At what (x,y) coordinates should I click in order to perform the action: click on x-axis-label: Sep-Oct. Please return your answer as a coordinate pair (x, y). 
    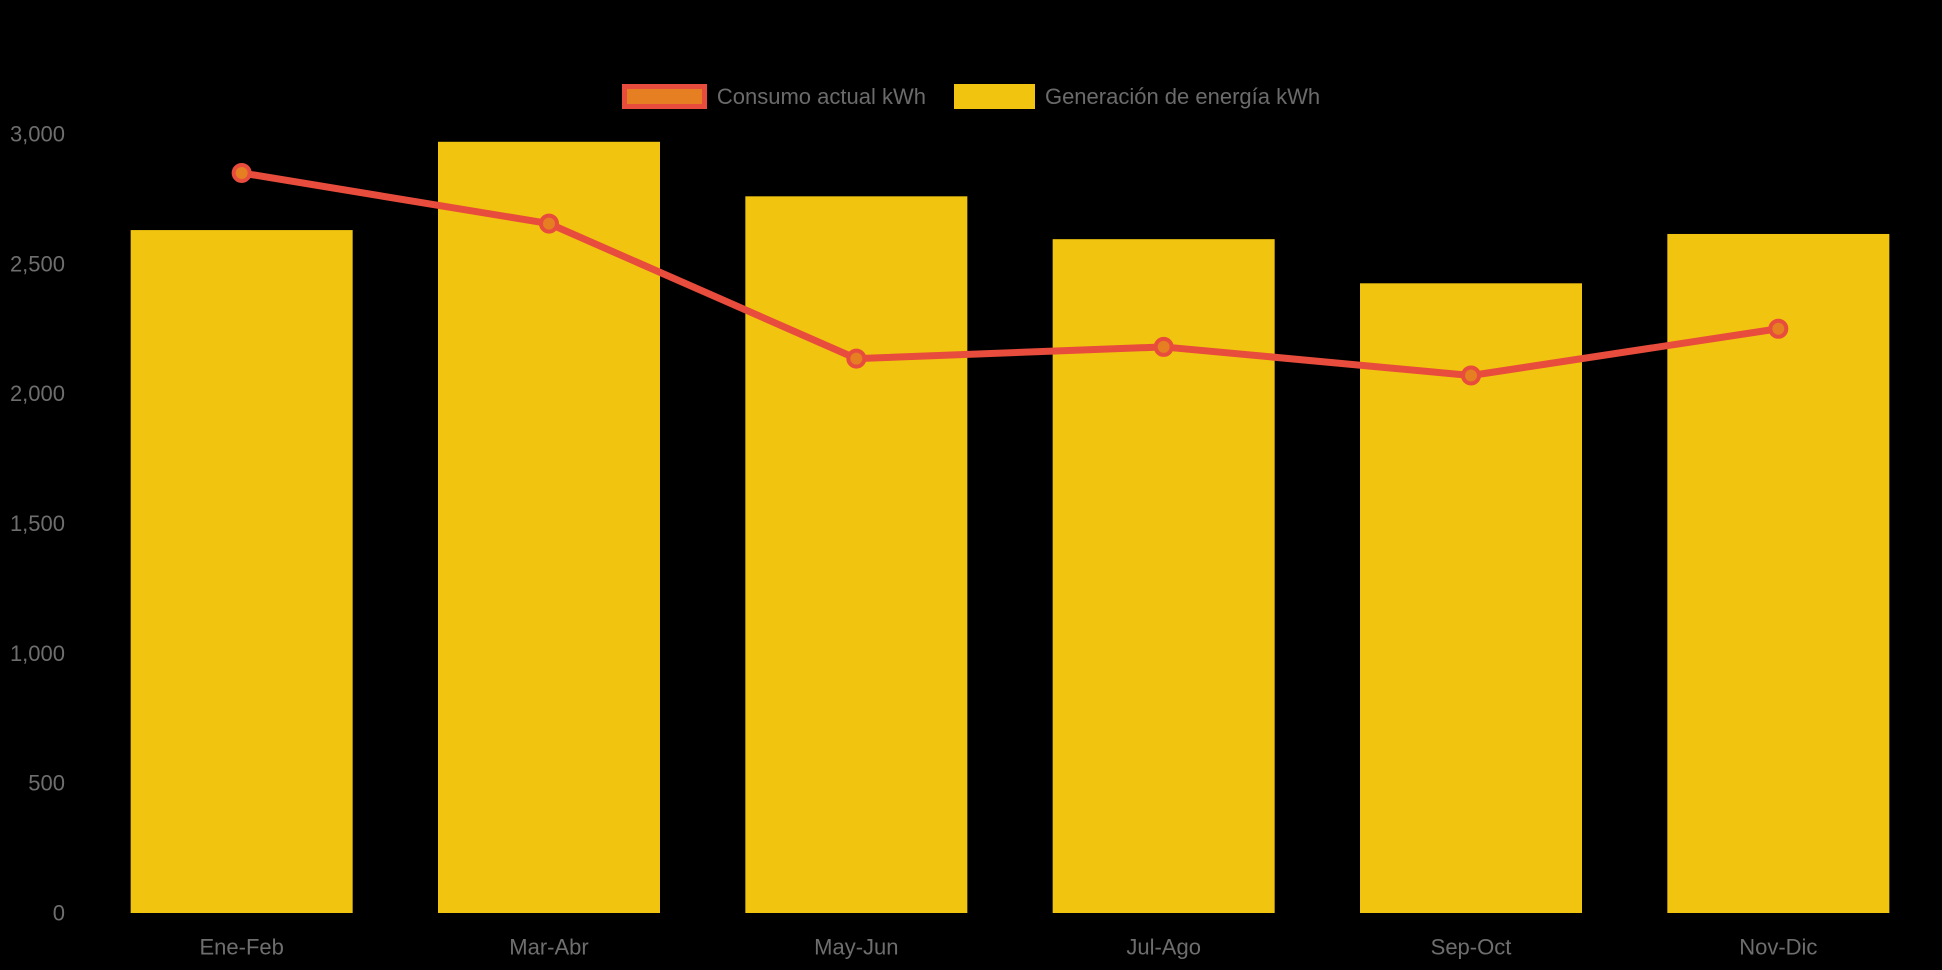
    Looking at the image, I should click on (1471, 947).